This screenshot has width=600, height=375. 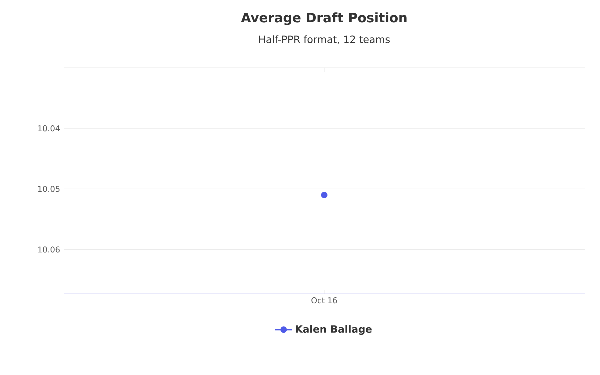 What do you see at coordinates (334, 330) in the screenshot?
I see `legend-label: Kalen Ballage` at bounding box center [334, 330].